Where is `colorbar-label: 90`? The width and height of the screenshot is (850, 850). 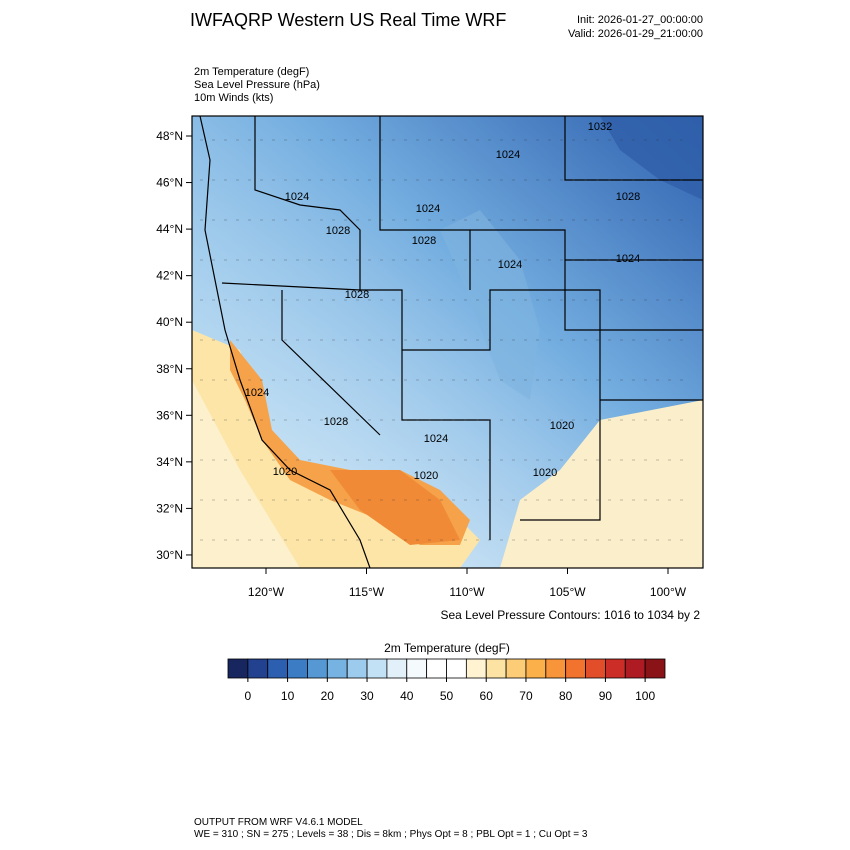
colorbar-label: 90 is located at coordinates (606, 696).